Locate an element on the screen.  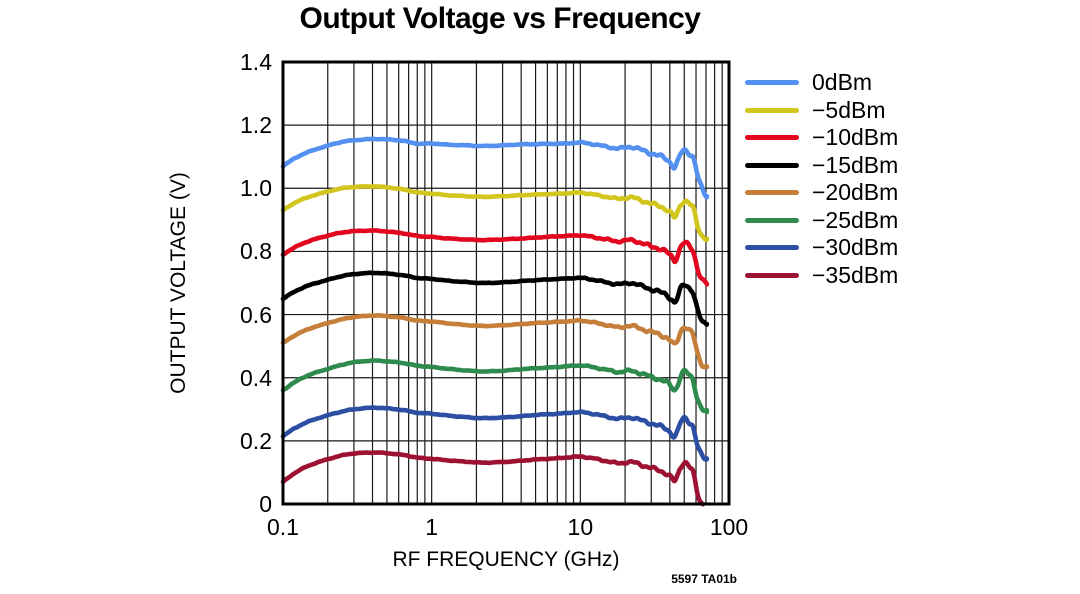
legend-item-−35dBm: −35dBm is located at coordinates (821, 276).